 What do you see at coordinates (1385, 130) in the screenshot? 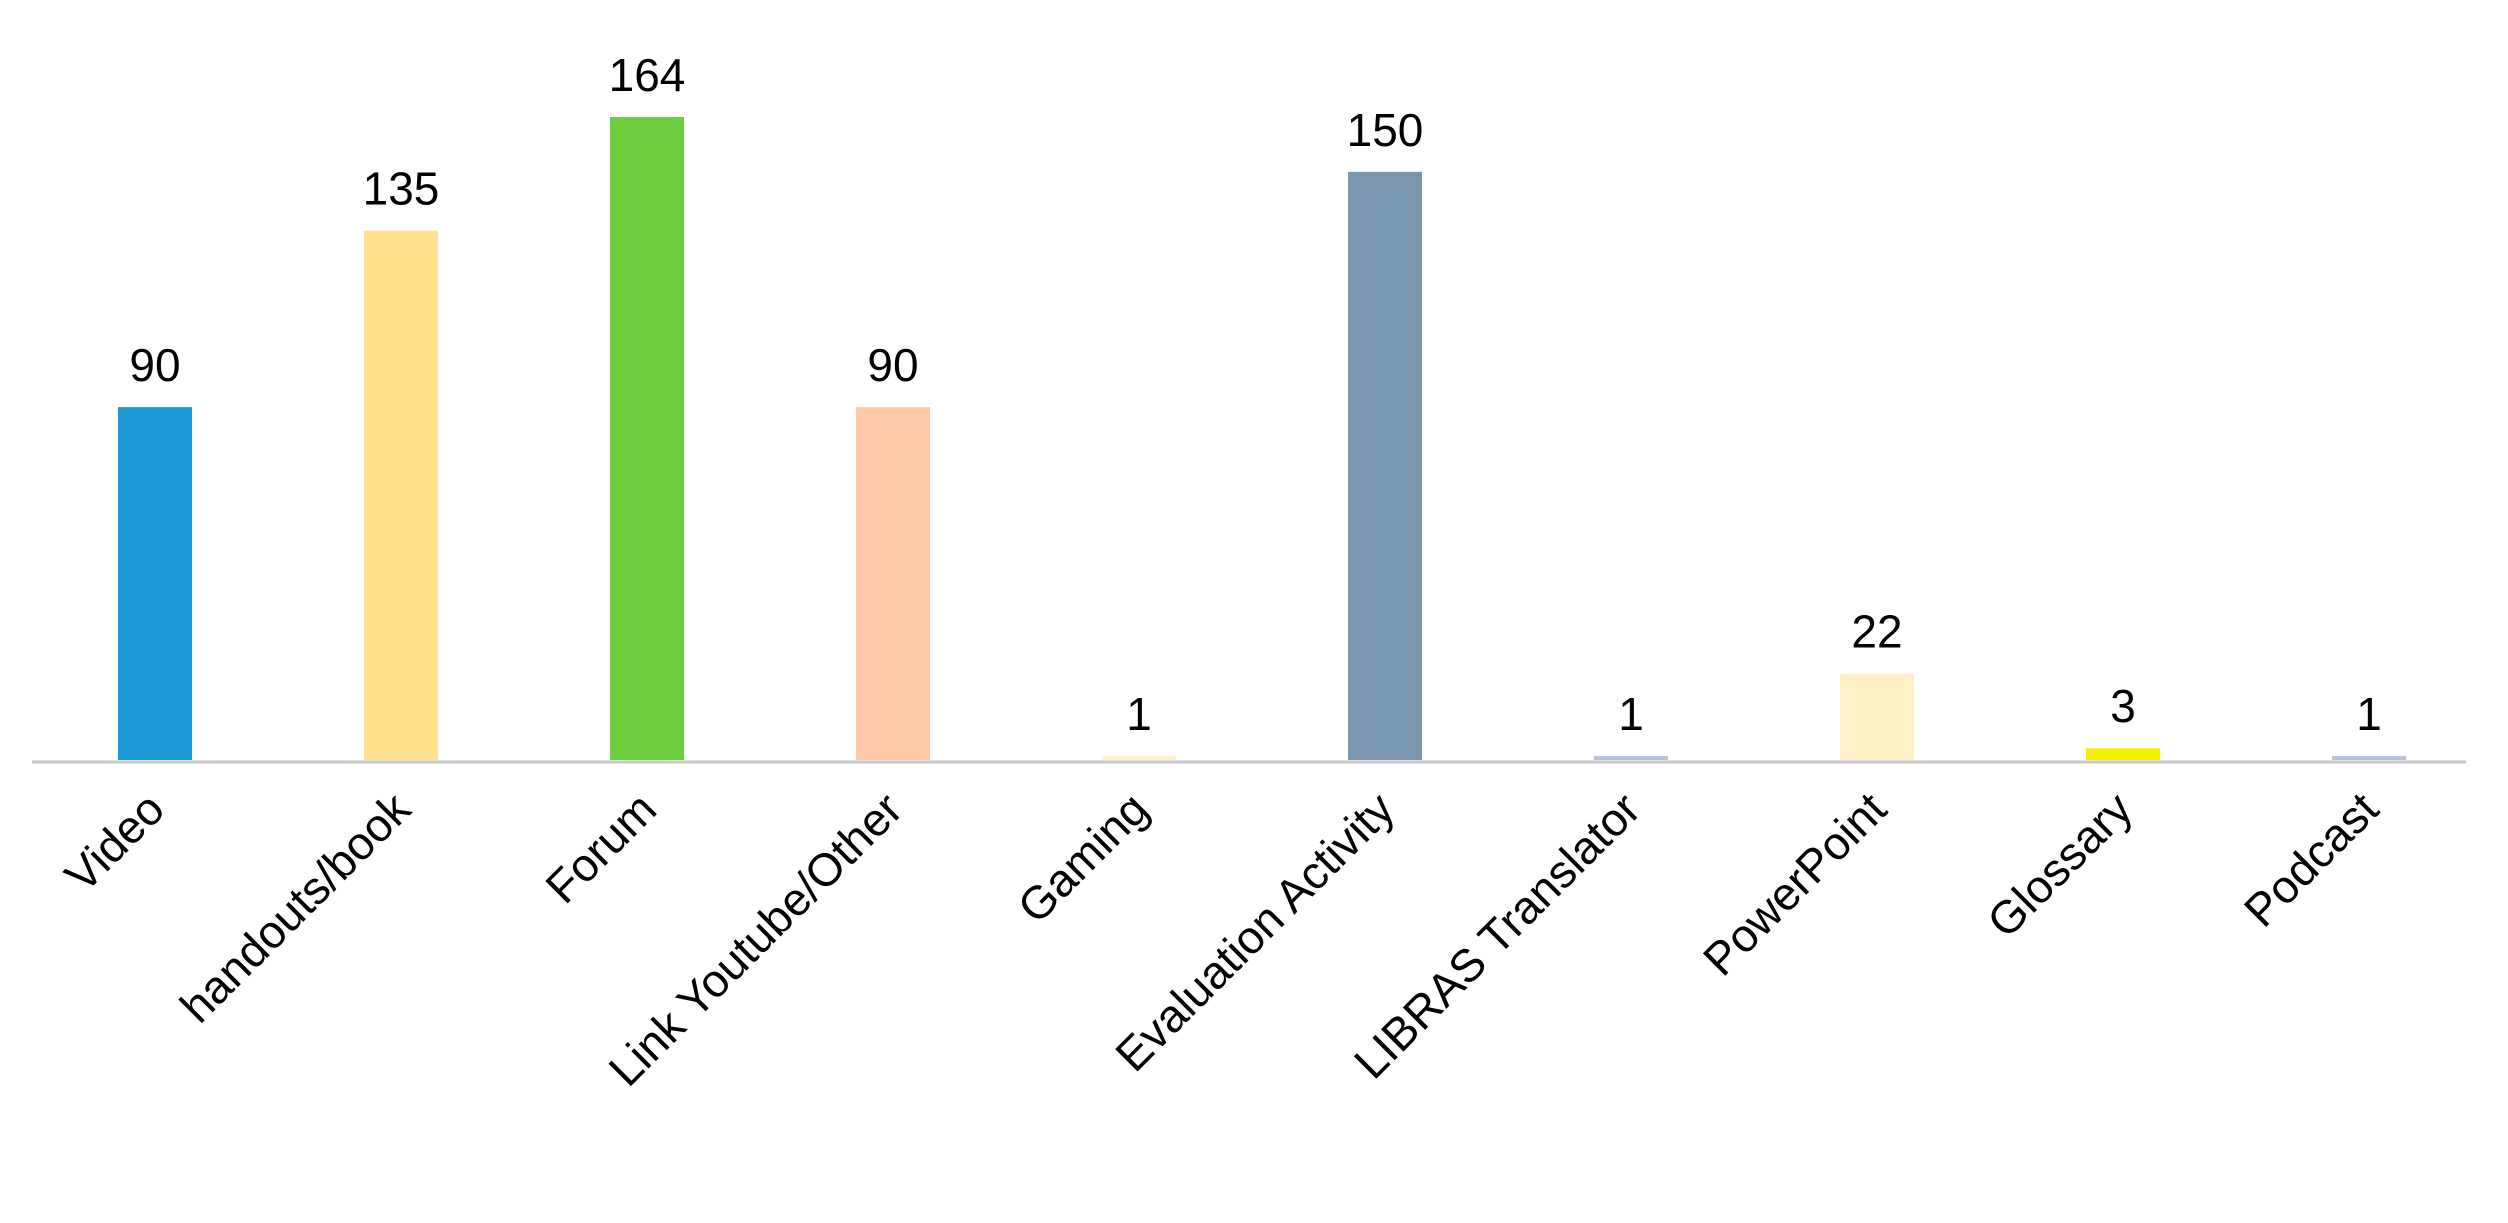
I see `value-label: 150` at bounding box center [1385, 130].